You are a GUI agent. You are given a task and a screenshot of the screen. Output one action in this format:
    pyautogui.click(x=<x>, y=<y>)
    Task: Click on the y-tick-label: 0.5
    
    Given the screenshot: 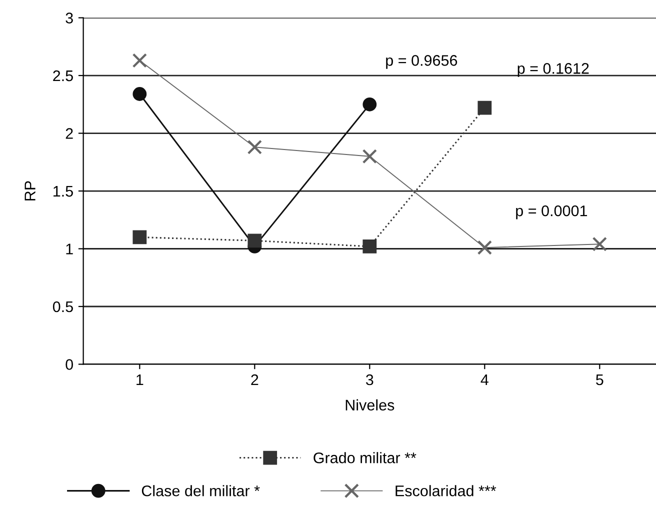 What is the action you would take?
    pyautogui.click(x=62, y=306)
    